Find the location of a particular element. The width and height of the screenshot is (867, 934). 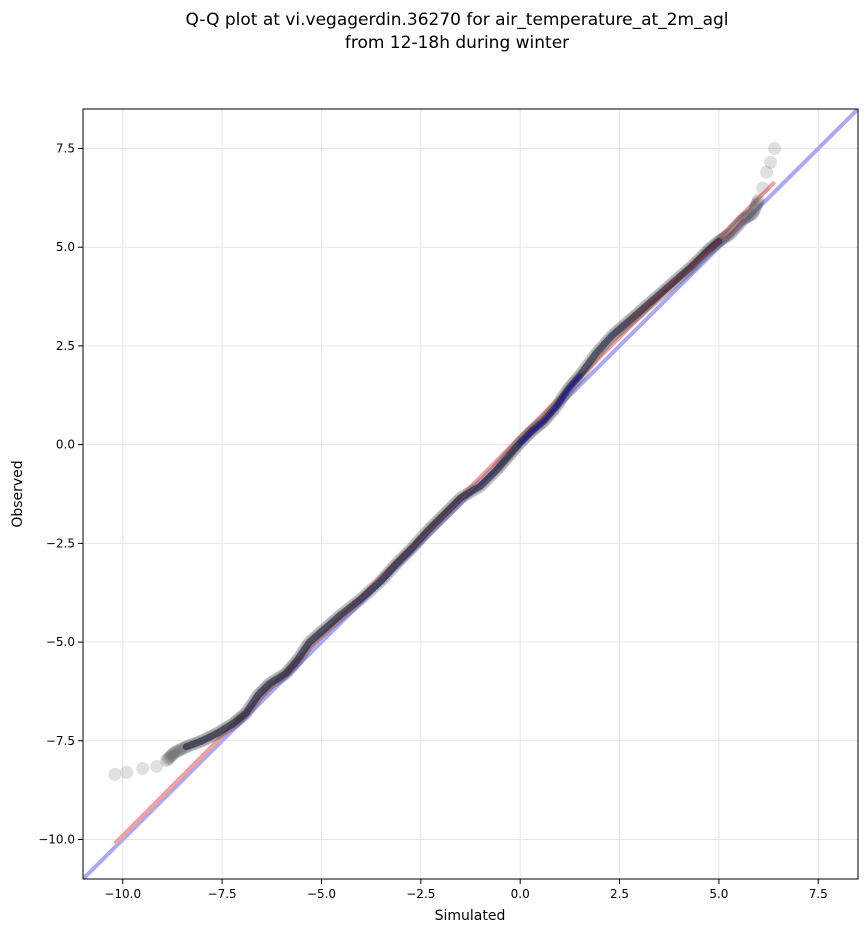

chart-subtitle: from 12-18h during winter is located at coordinates (457, 43).